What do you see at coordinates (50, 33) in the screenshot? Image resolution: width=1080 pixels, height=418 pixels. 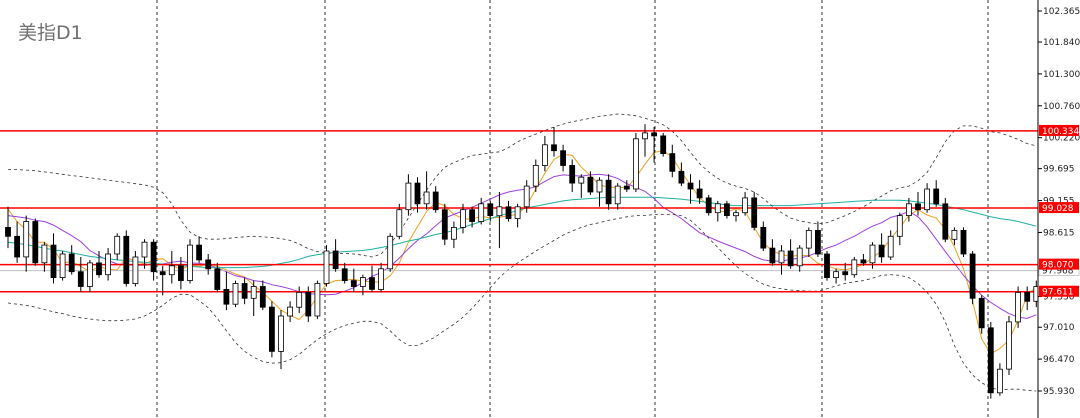 I see `chart-title: 美指D1` at bounding box center [50, 33].